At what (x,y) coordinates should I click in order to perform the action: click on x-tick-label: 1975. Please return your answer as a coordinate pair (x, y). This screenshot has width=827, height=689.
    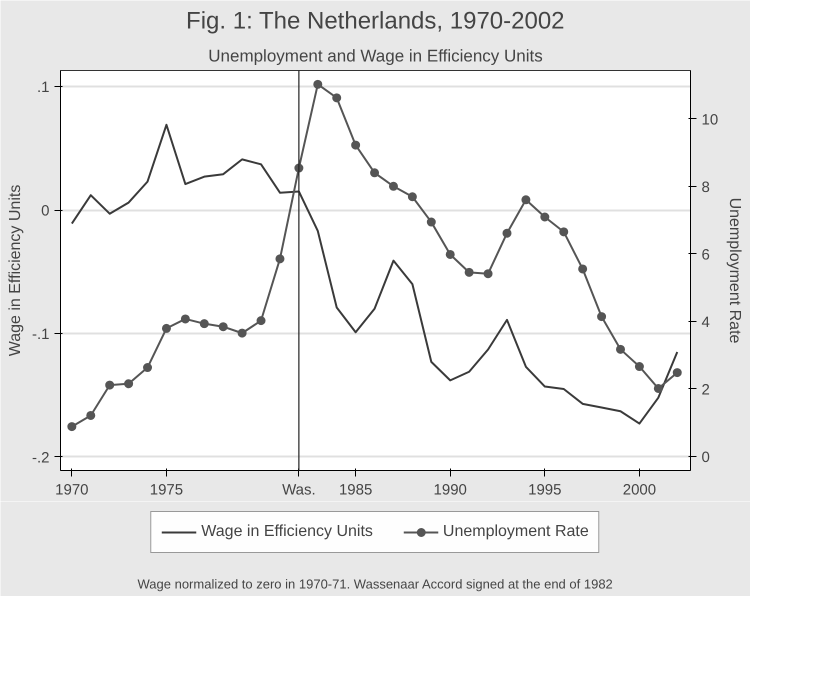
    Looking at the image, I should click on (167, 490).